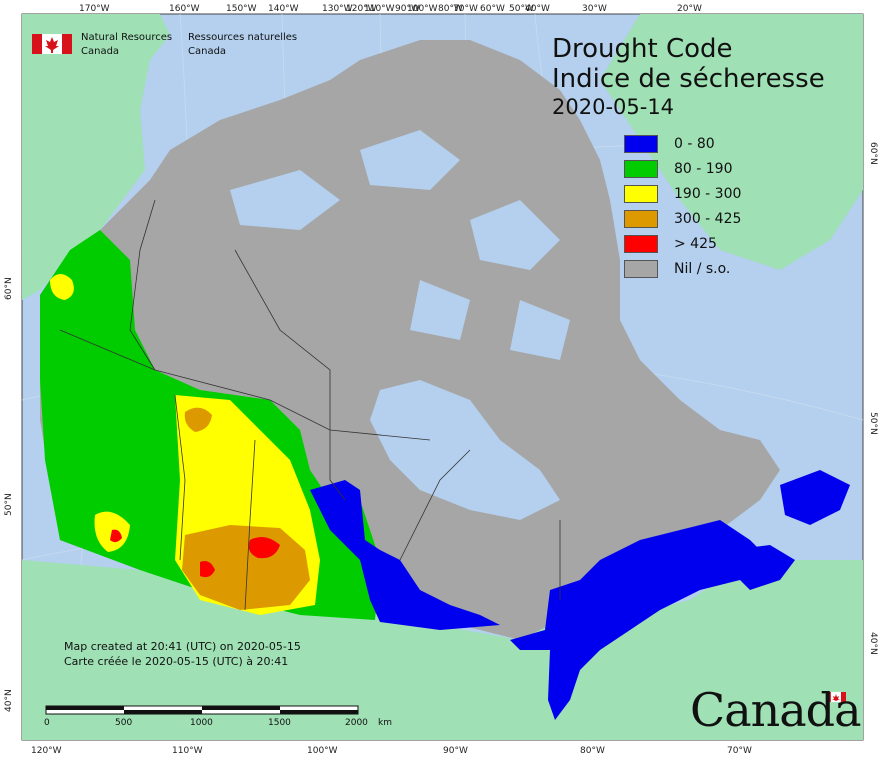 Image resolution: width=880 pixels, height=764 pixels. Describe the element at coordinates (739, 751) in the screenshot. I see `lon-label-bottom: 70°W` at that location.